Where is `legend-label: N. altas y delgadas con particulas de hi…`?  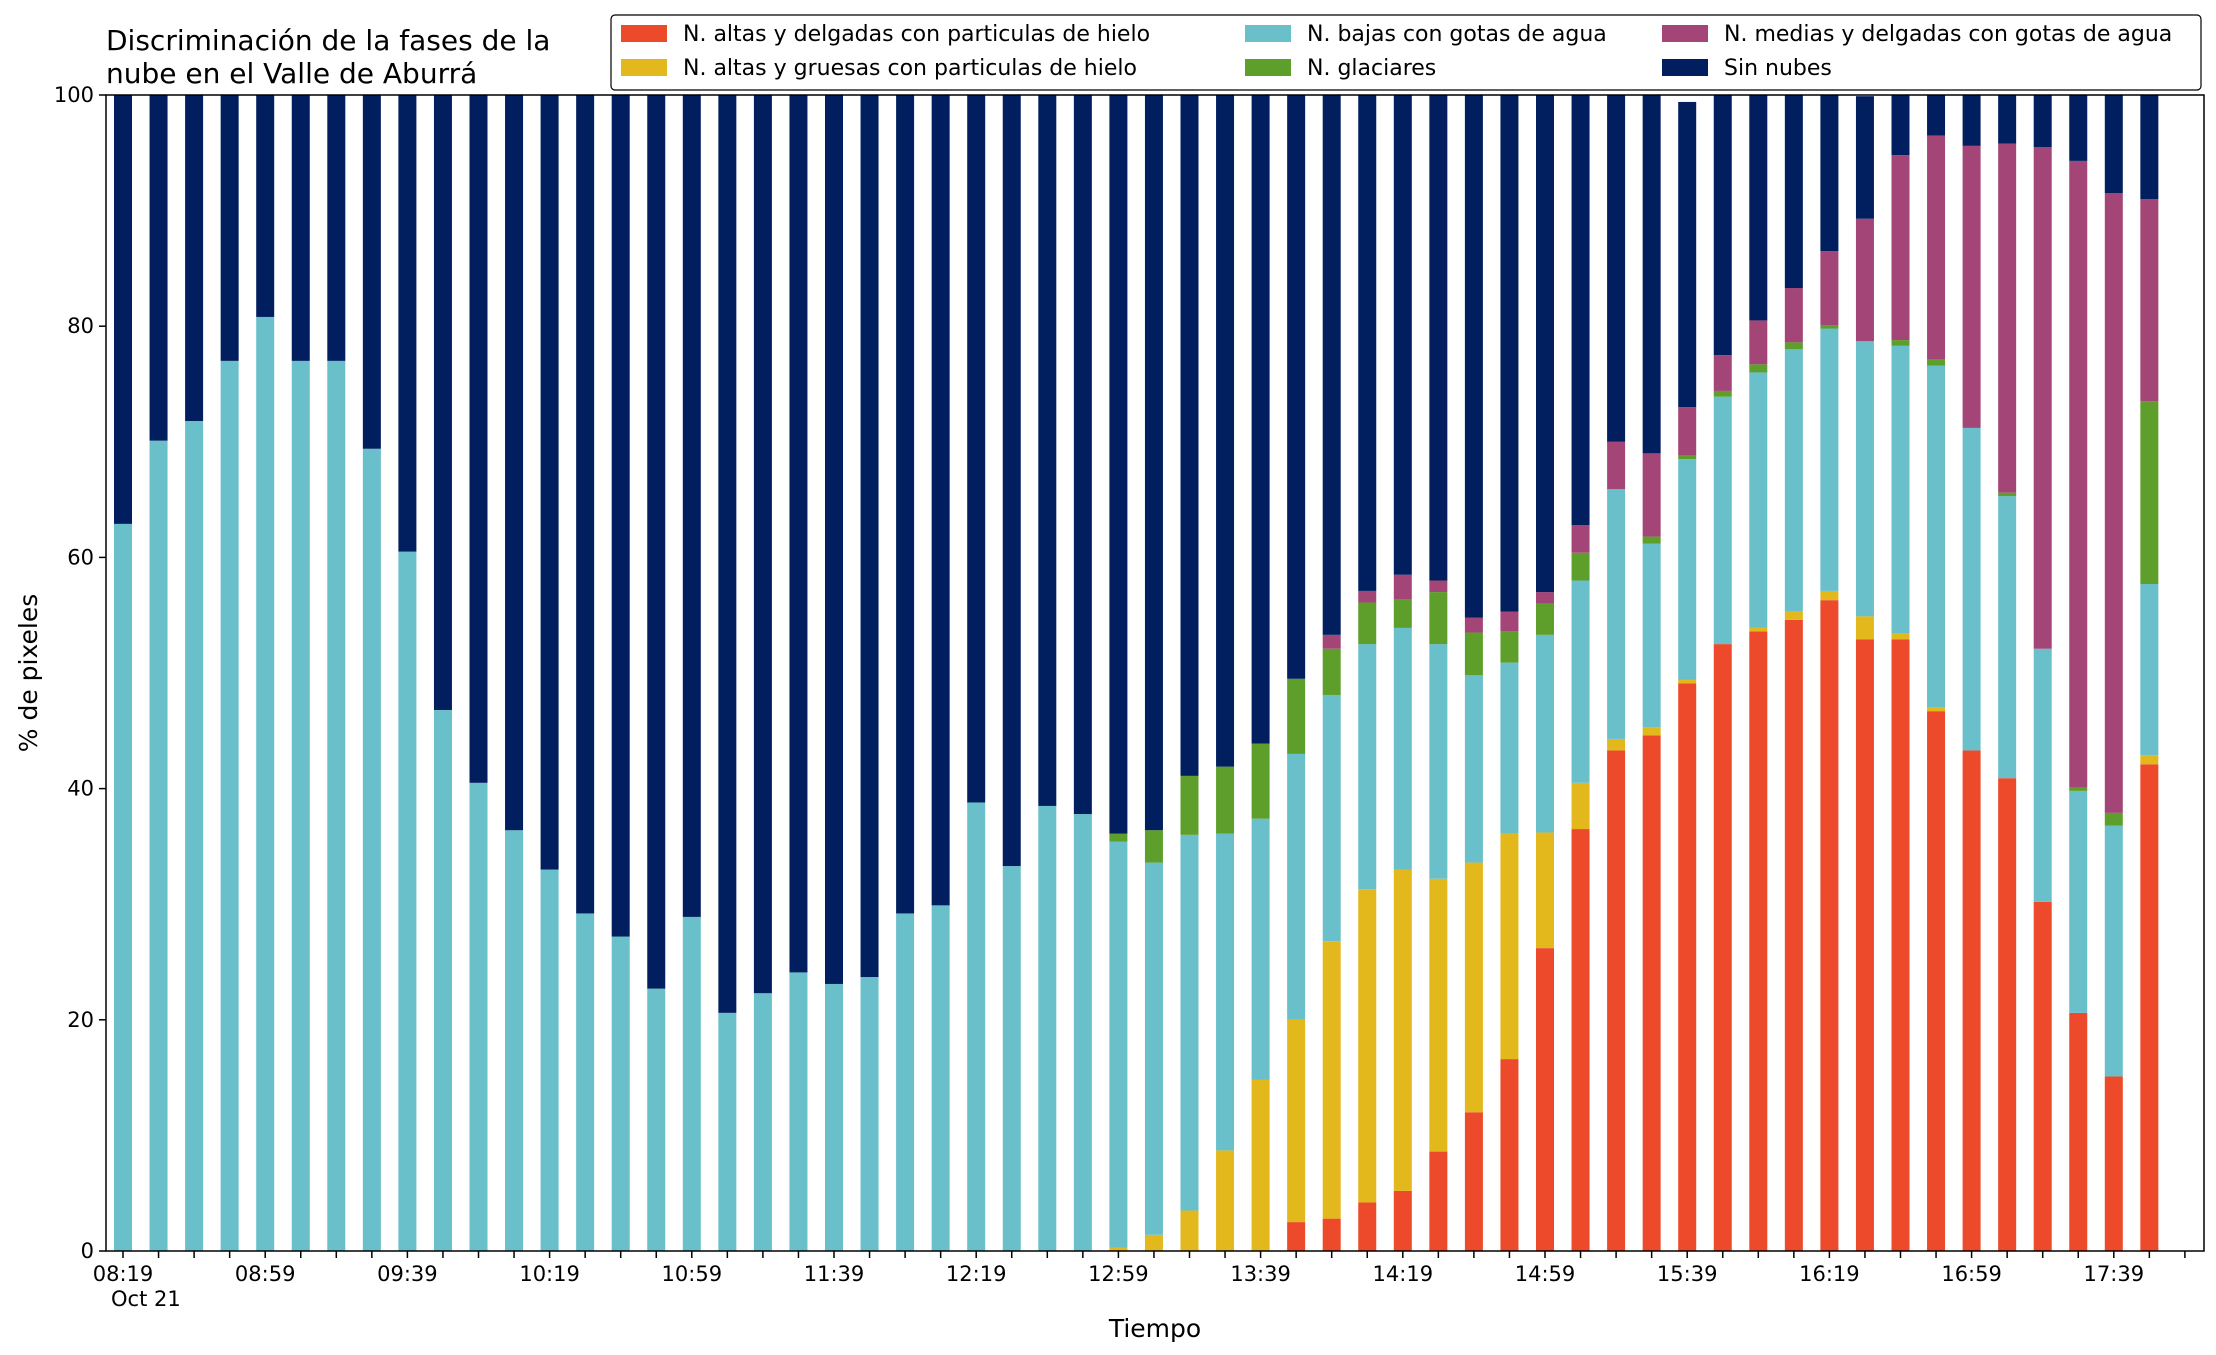
legend-label: N. altas y delgadas con particulas de hi… is located at coordinates (916, 34).